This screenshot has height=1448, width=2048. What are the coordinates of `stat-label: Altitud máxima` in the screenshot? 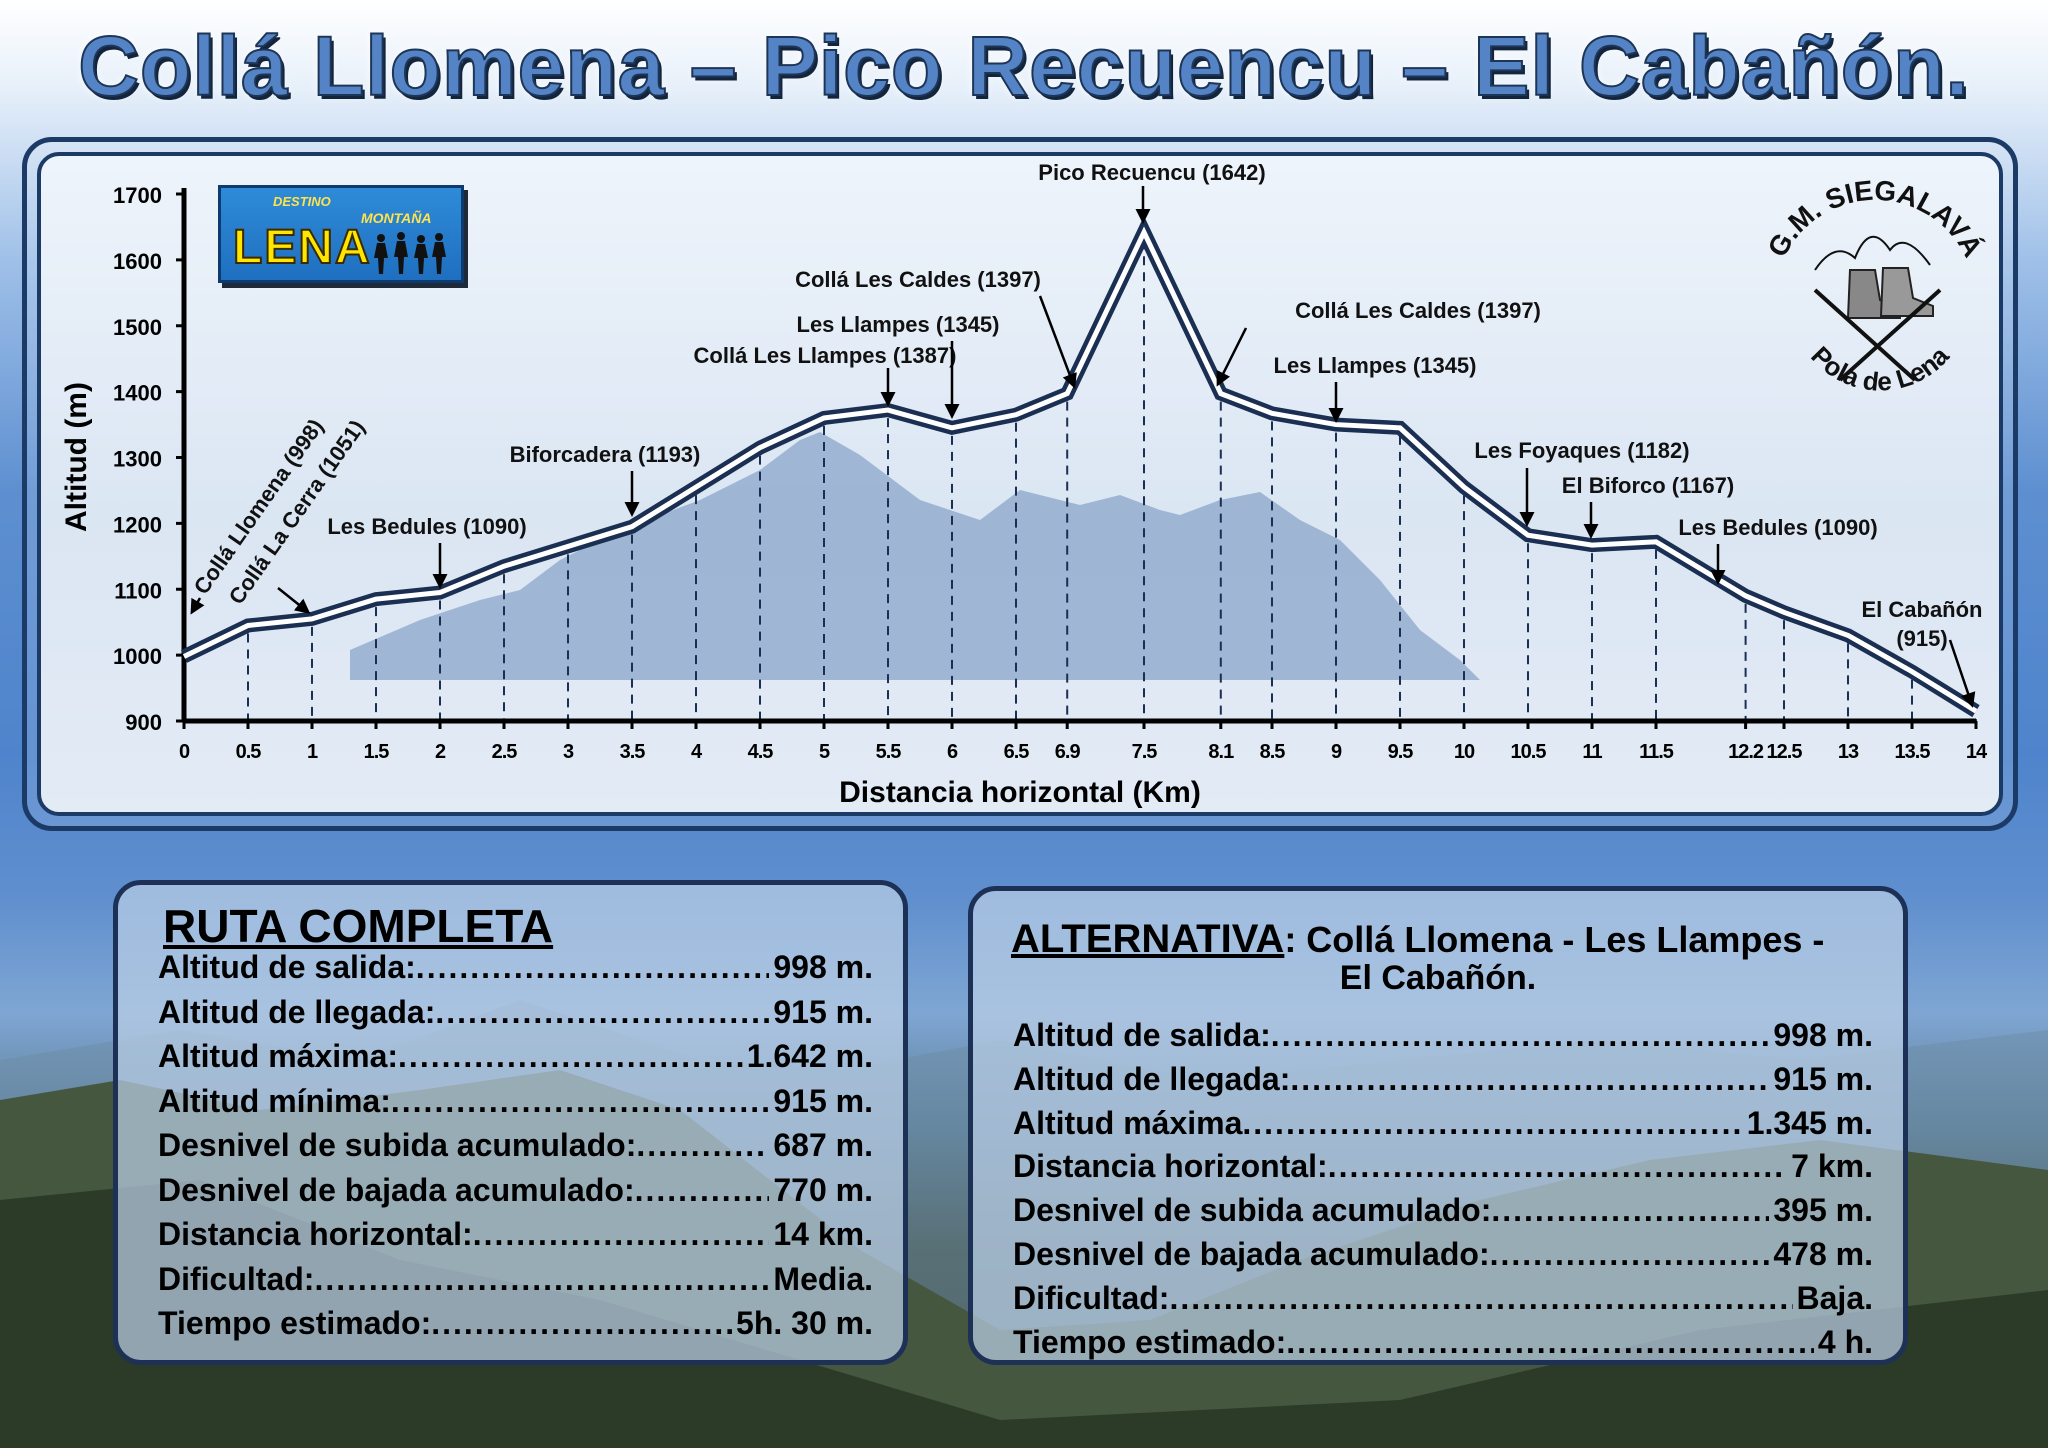 It's located at (1128, 1122).